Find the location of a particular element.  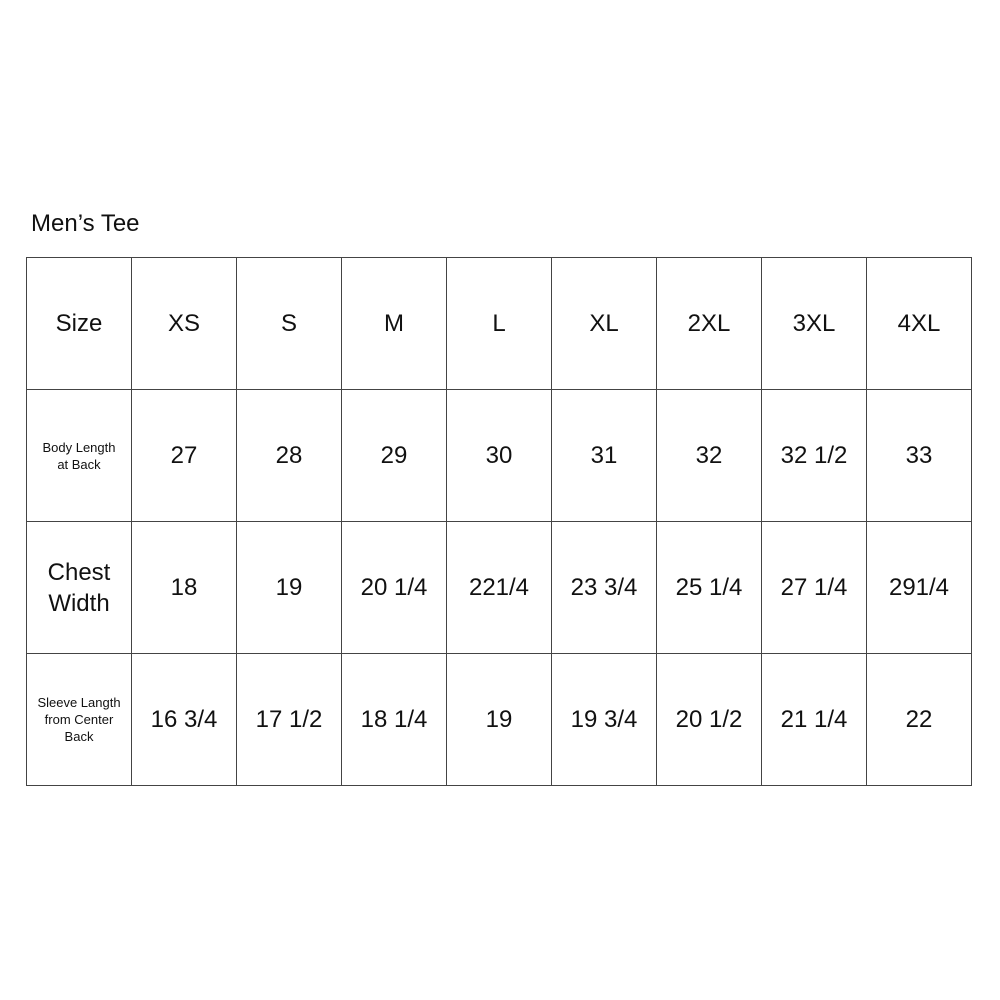

table-cell: 20 1/2 is located at coordinates (709, 719).